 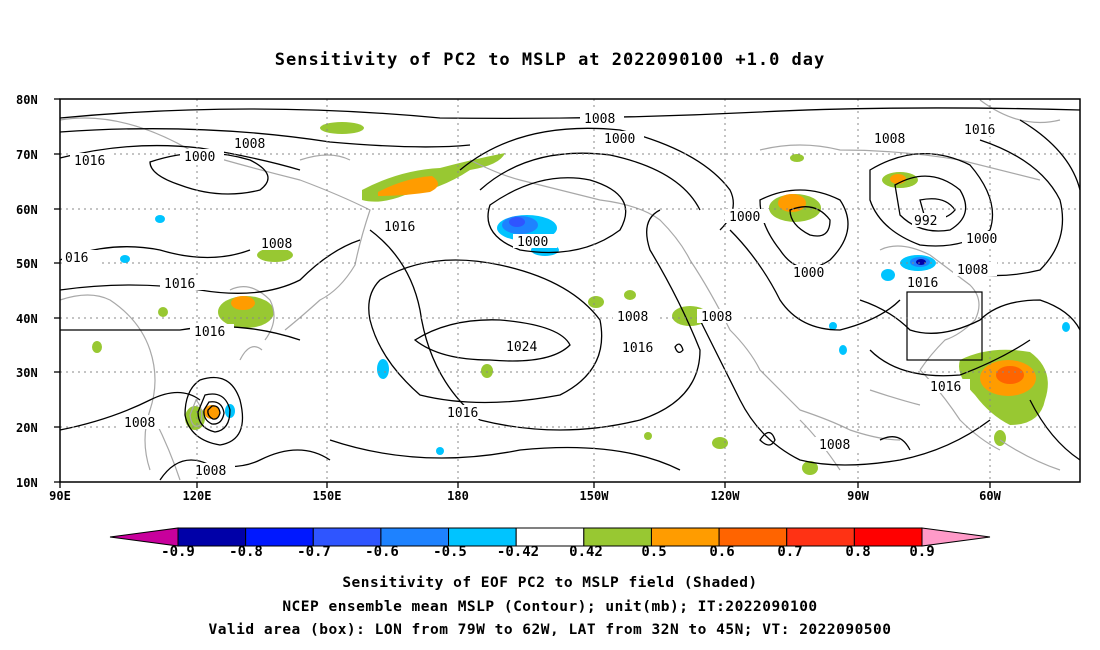 What do you see at coordinates (27, 373) in the screenshot?
I see `lat-label: 30N` at bounding box center [27, 373].